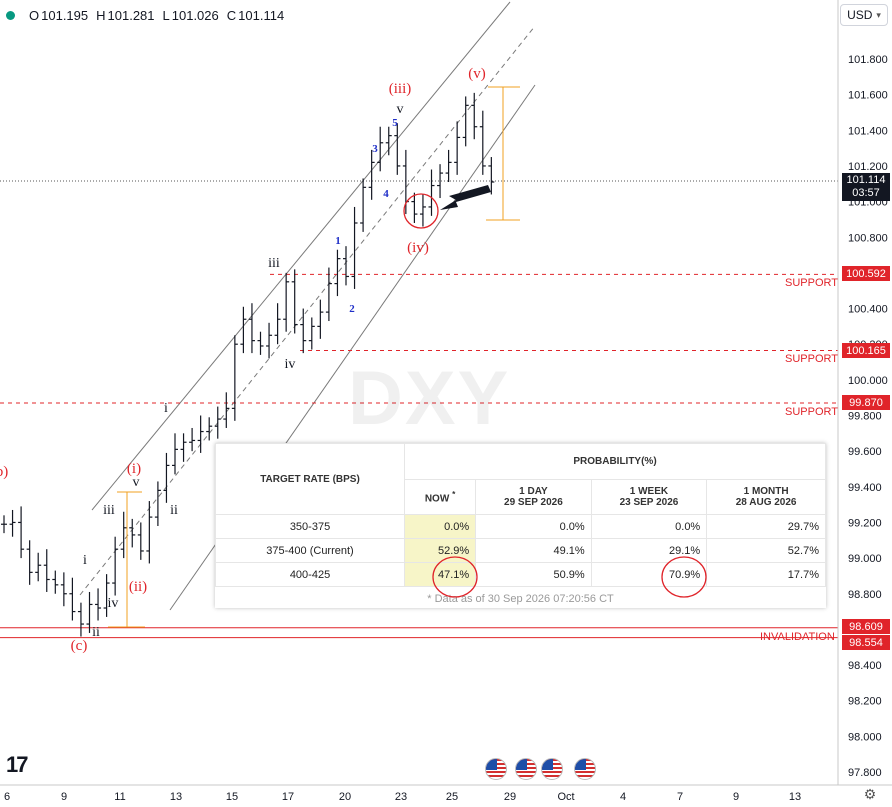  I want to click on row-label: 400-425, so click(310, 574).